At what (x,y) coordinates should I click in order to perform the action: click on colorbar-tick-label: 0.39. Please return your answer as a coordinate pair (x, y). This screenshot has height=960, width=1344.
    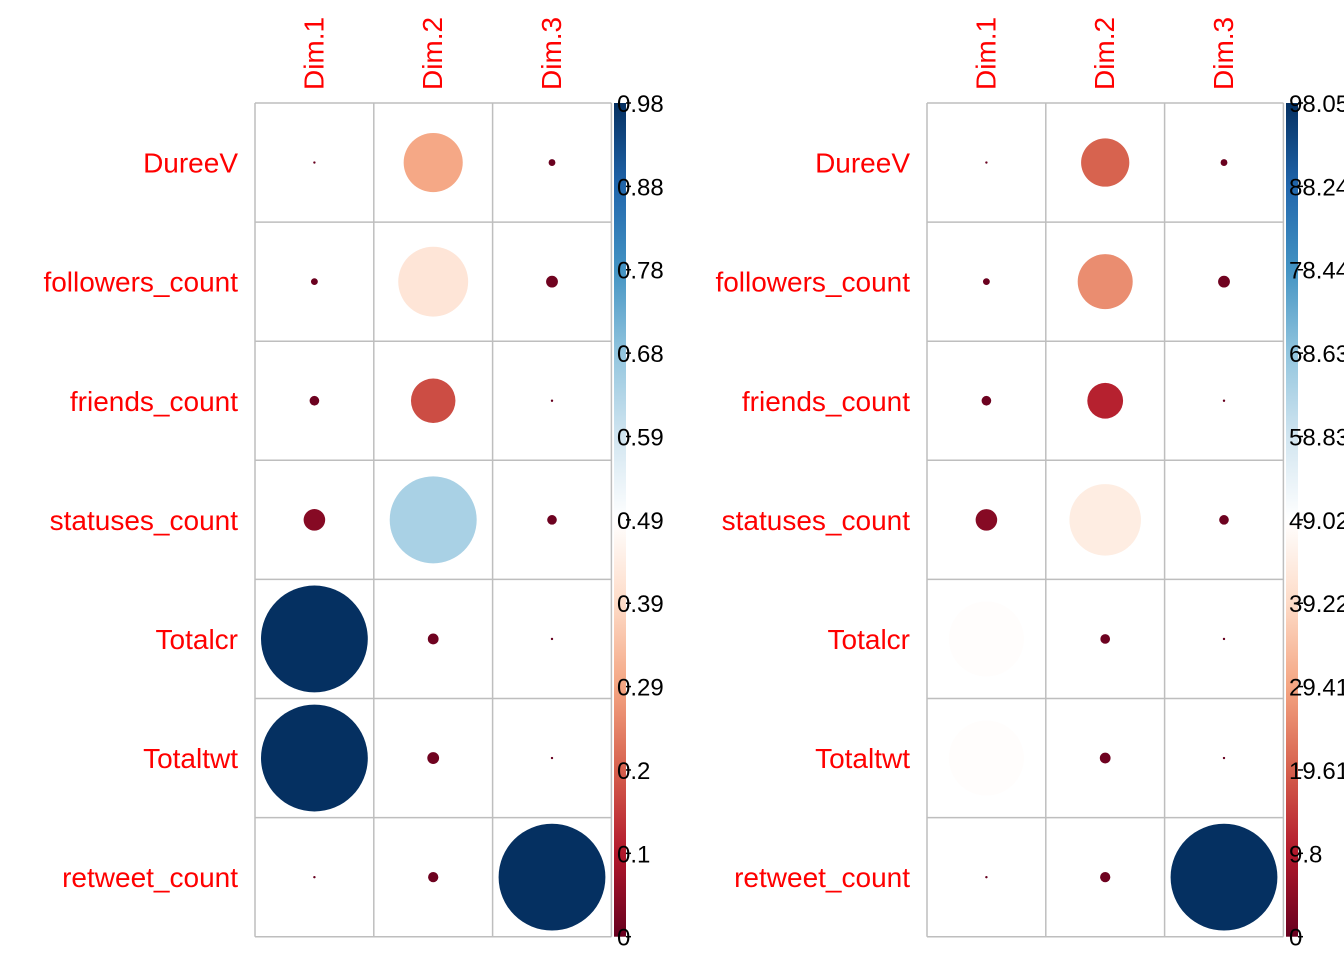
    Looking at the image, I should click on (640, 604).